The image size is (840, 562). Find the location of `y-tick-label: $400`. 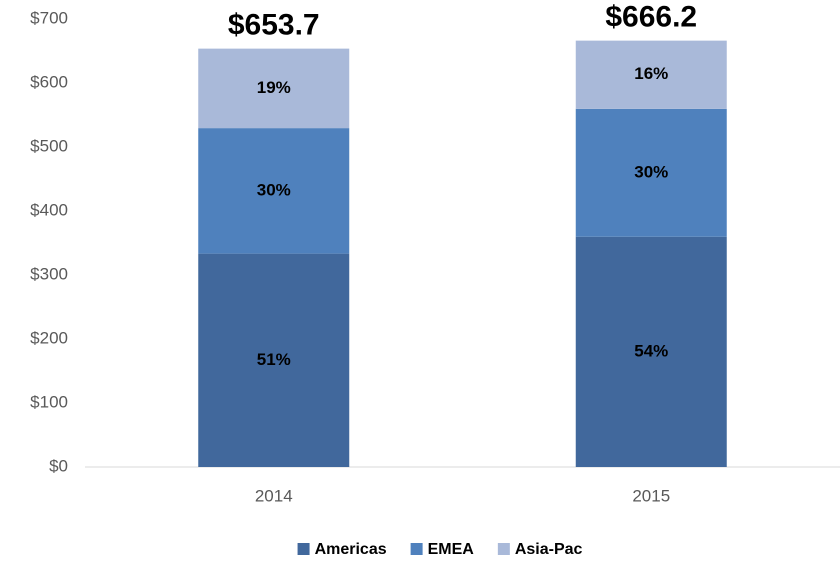

y-tick-label: $400 is located at coordinates (49, 209).